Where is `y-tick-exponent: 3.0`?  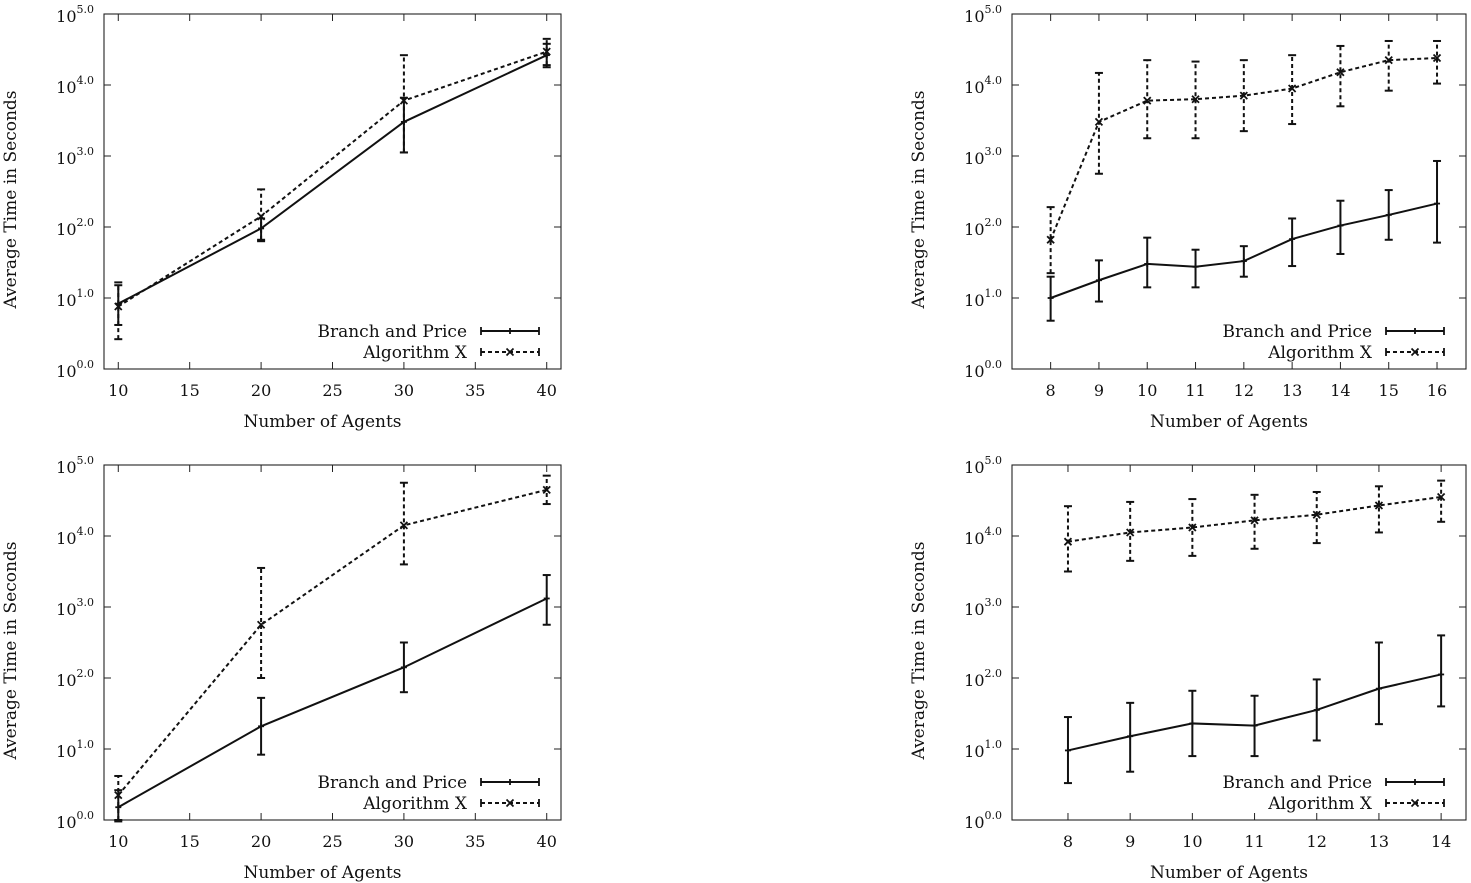
y-tick-exponent: 3.0 is located at coordinates (994, 151).